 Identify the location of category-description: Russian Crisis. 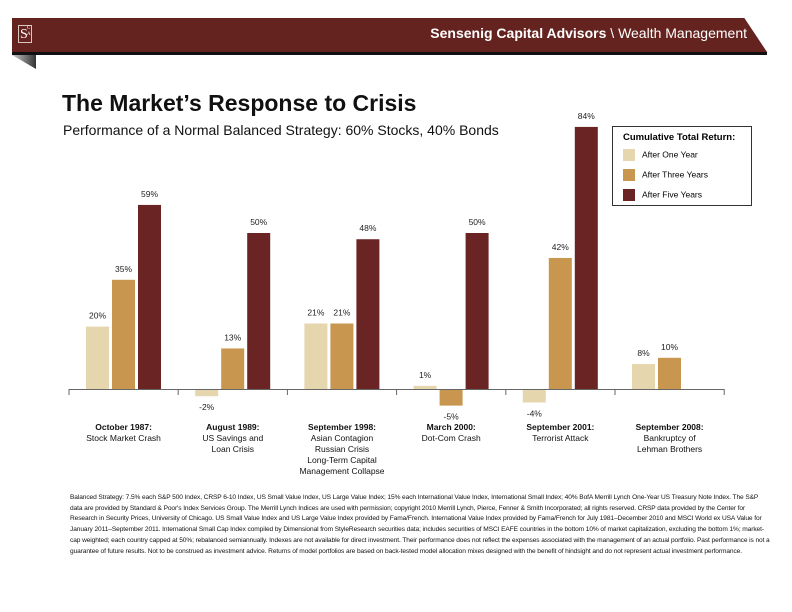
(342, 449).